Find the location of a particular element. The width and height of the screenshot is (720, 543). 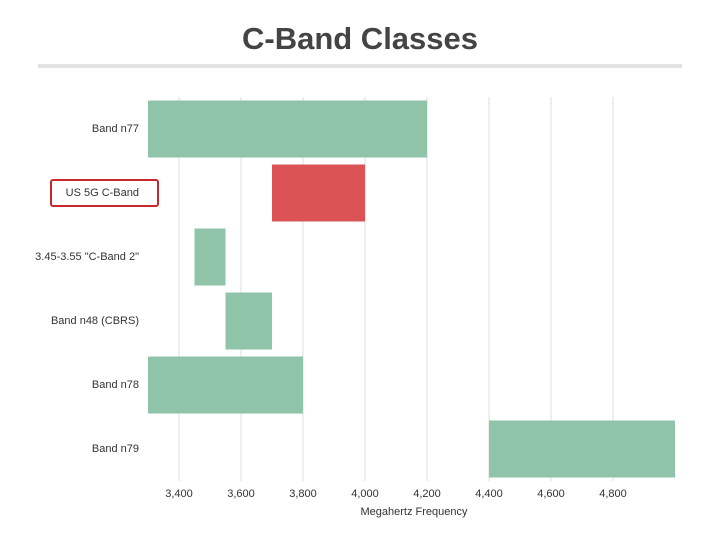

highlight-box is located at coordinates (104, 193).